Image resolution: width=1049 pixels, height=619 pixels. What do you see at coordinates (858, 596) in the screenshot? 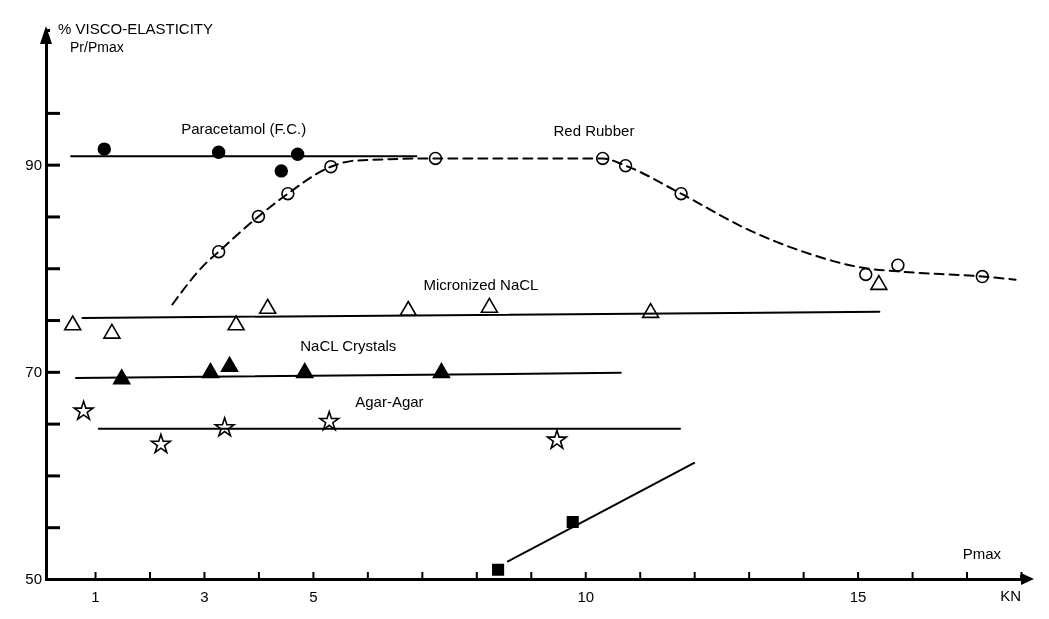
I see `x-tick-label: 15` at bounding box center [858, 596].